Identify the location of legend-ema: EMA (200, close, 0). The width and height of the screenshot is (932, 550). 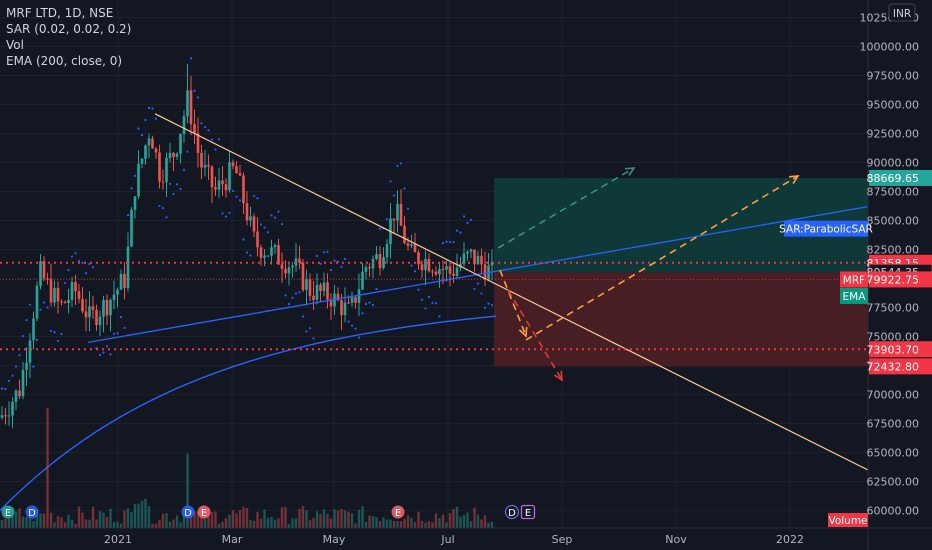
(64, 61).